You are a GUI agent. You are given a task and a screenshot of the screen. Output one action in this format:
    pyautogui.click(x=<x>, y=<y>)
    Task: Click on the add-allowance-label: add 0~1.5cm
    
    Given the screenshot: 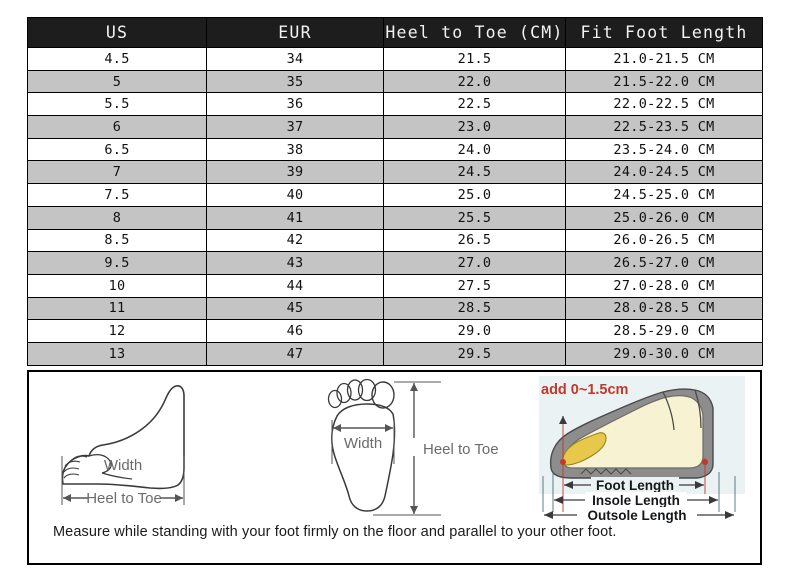 What is the action you would take?
    pyautogui.click(x=584, y=390)
    